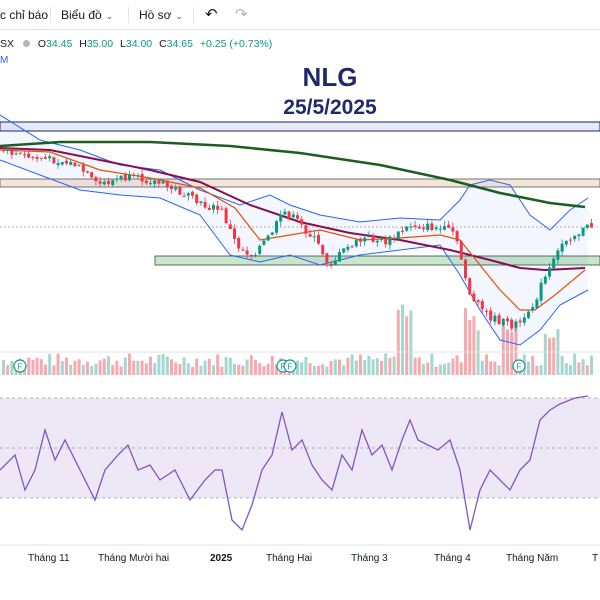 Image resolution: width=600 pixels, height=600 pixels. Describe the element at coordinates (42, 44) in the screenshot. I see `open-key: O` at that location.